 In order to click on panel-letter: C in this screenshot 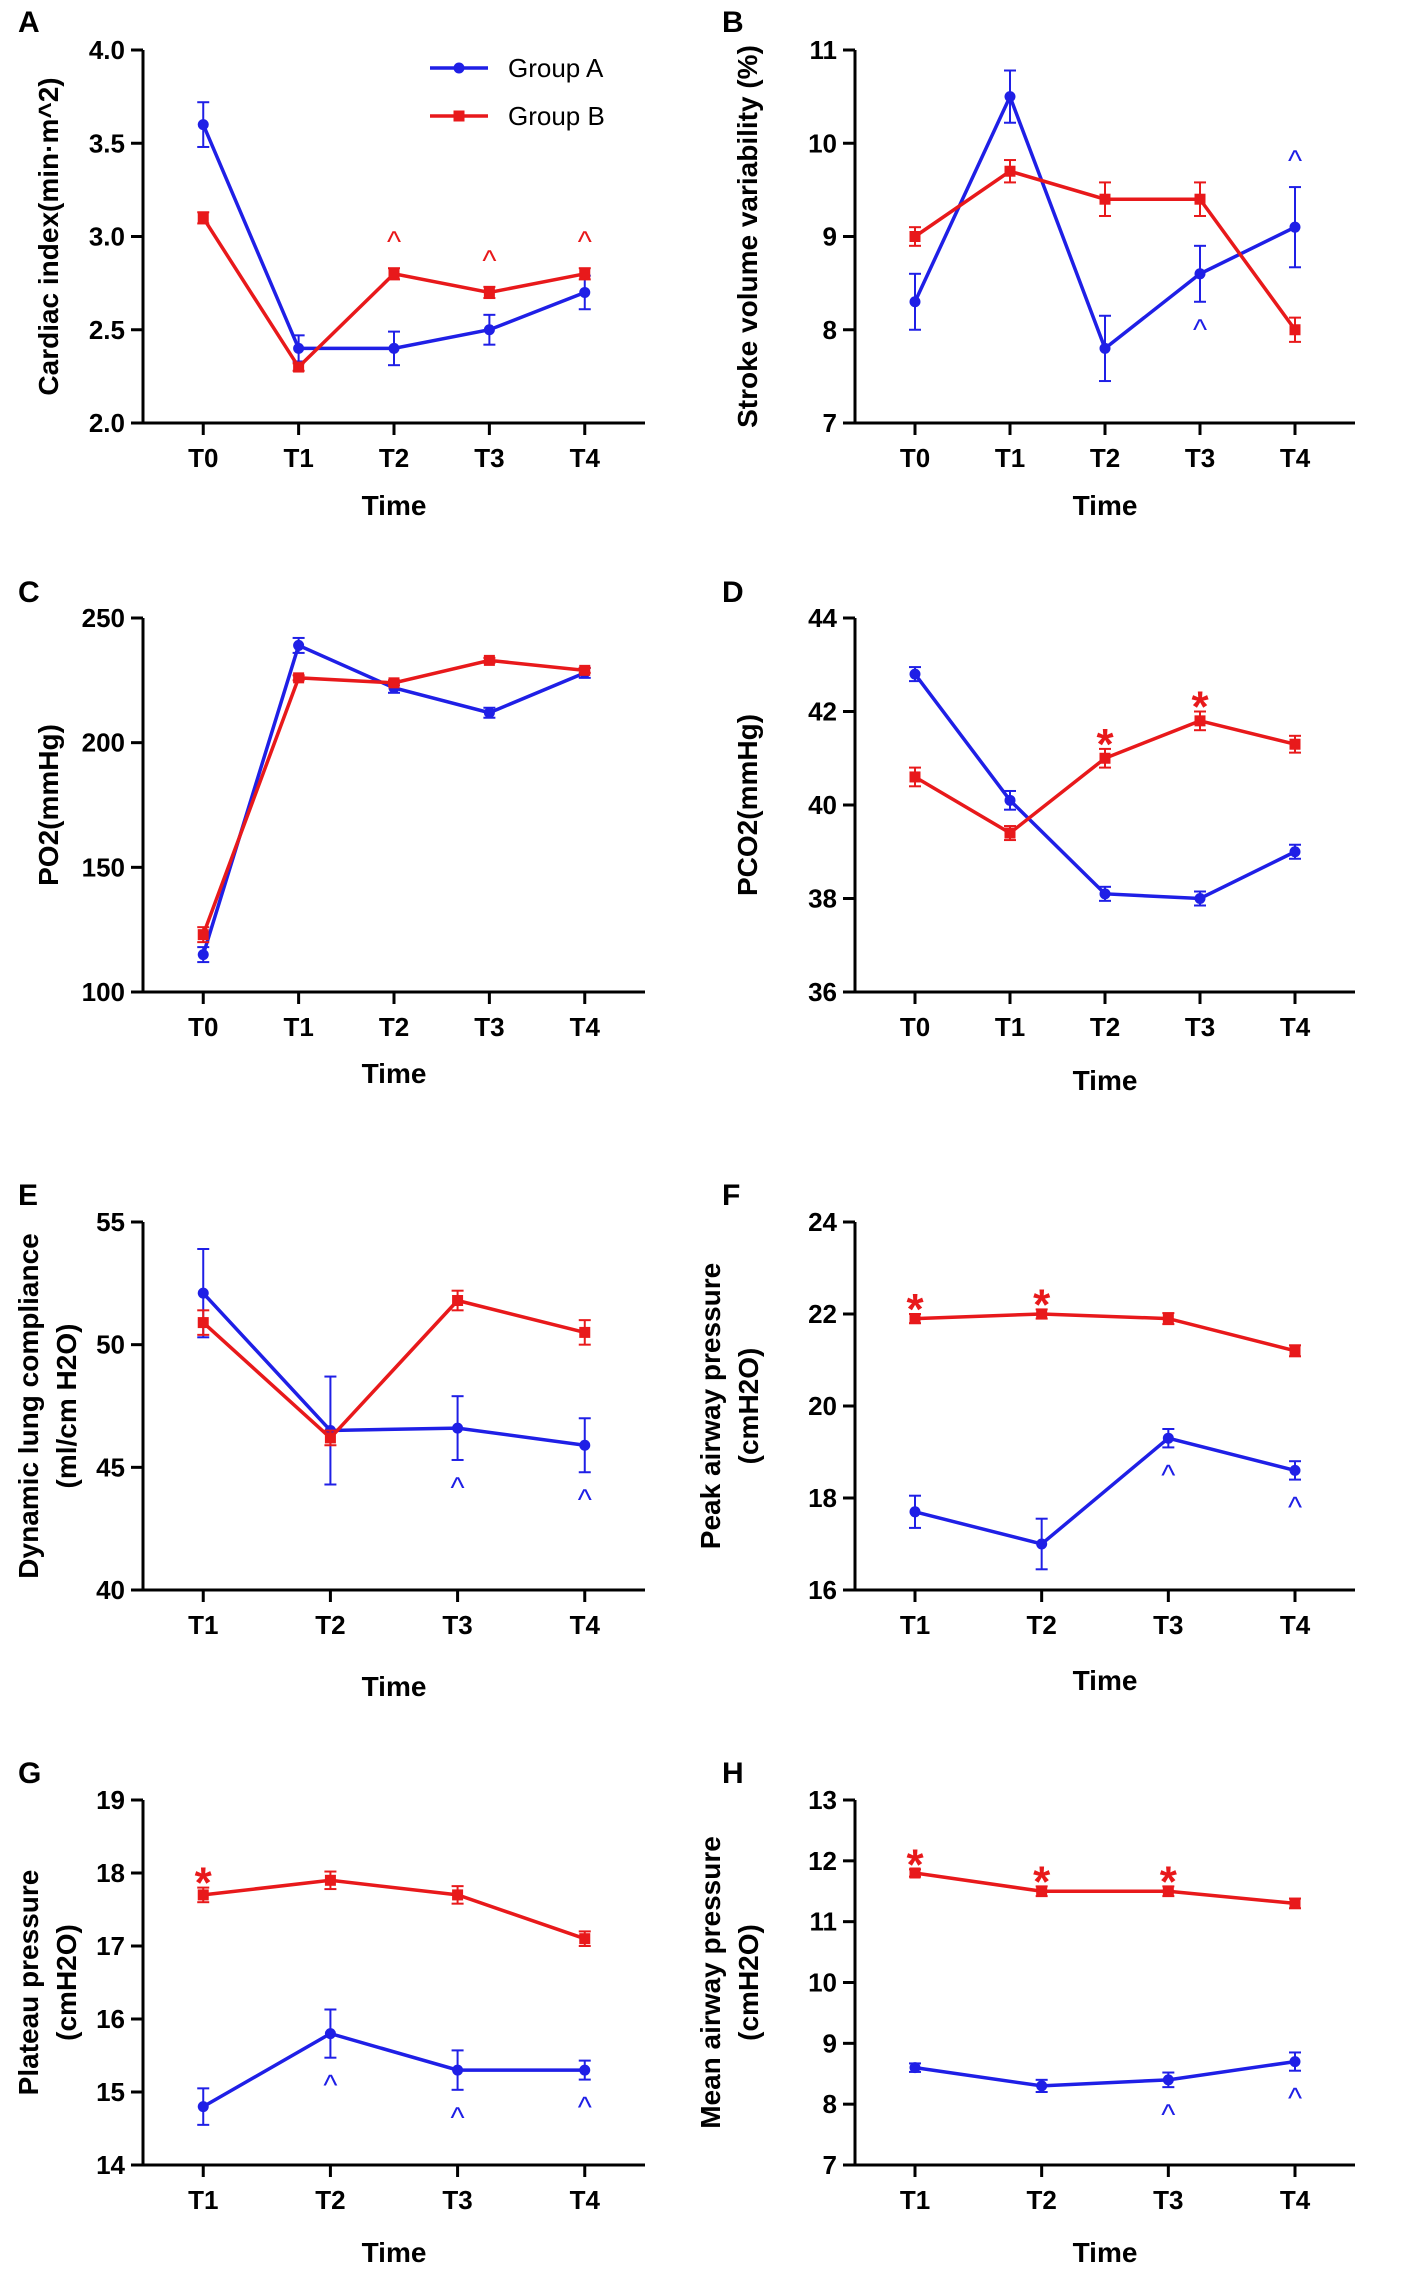, I will do `click(29, 592)`.